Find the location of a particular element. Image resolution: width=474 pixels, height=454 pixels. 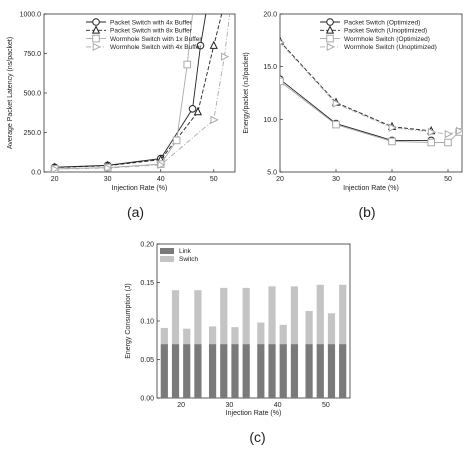

y-tick-label: 5.0 is located at coordinates (272, 173).